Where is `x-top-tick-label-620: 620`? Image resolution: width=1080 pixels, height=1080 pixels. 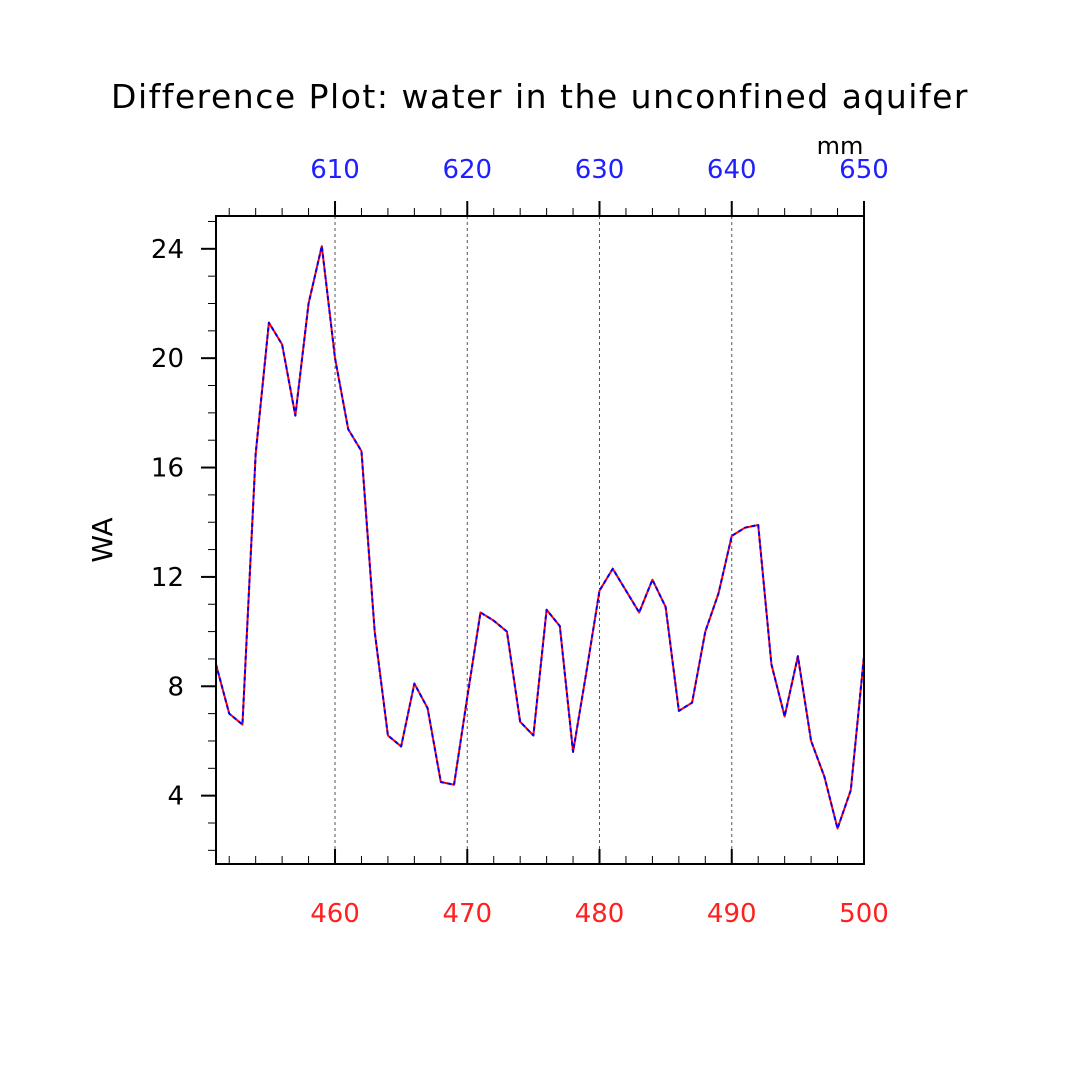 x-top-tick-label-620: 620 is located at coordinates (467, 170).